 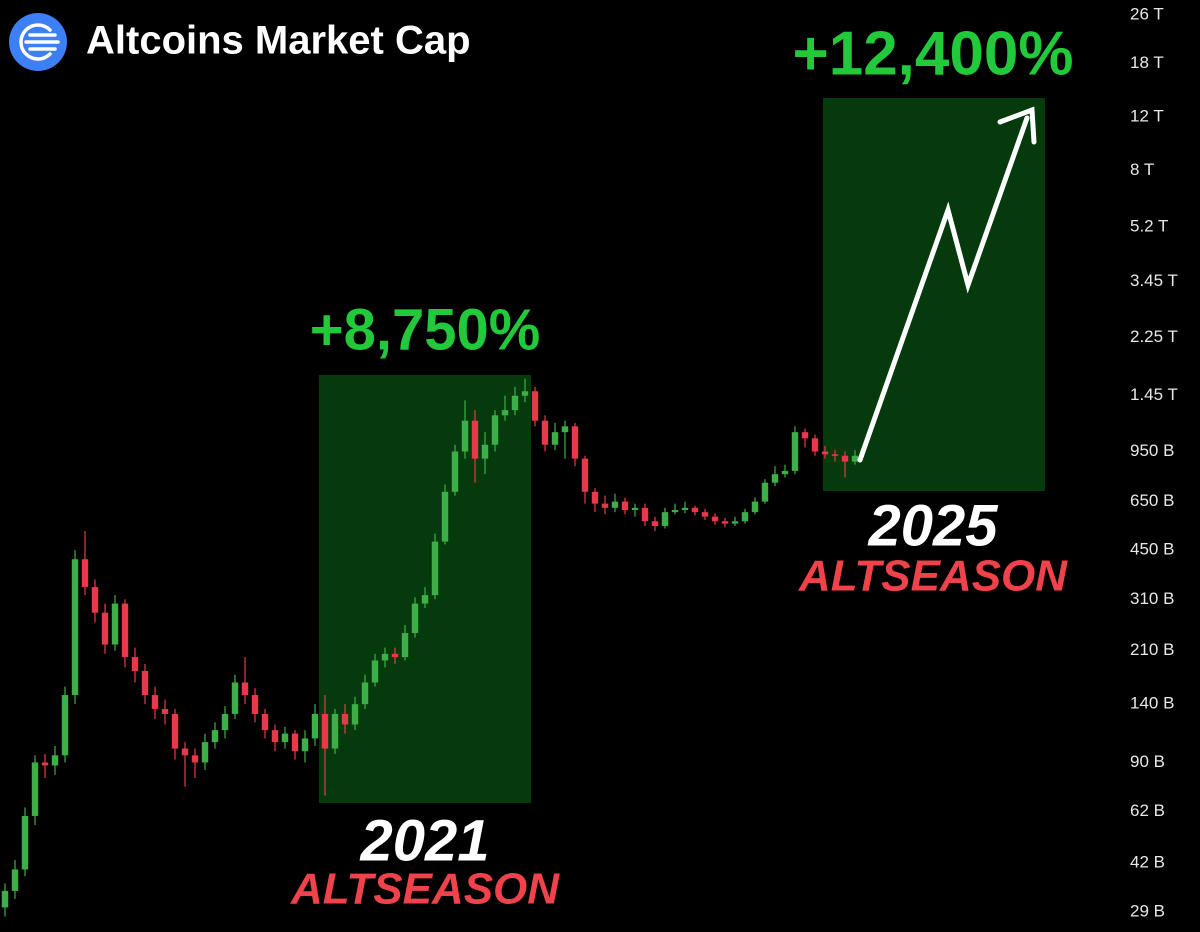 What do you see at coordinates (1152, 703) in the screenshot?
I see `y-tick-label: 140 B` at bounding box center [1152, 703].